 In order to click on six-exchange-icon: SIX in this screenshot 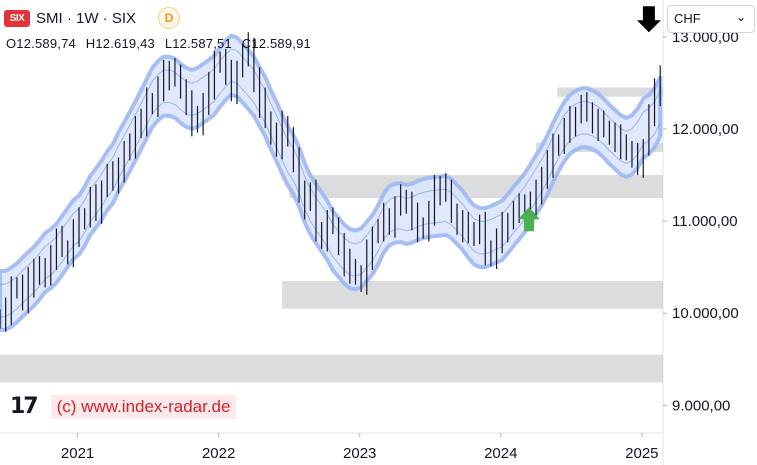, I will do `click(17, 18)`.